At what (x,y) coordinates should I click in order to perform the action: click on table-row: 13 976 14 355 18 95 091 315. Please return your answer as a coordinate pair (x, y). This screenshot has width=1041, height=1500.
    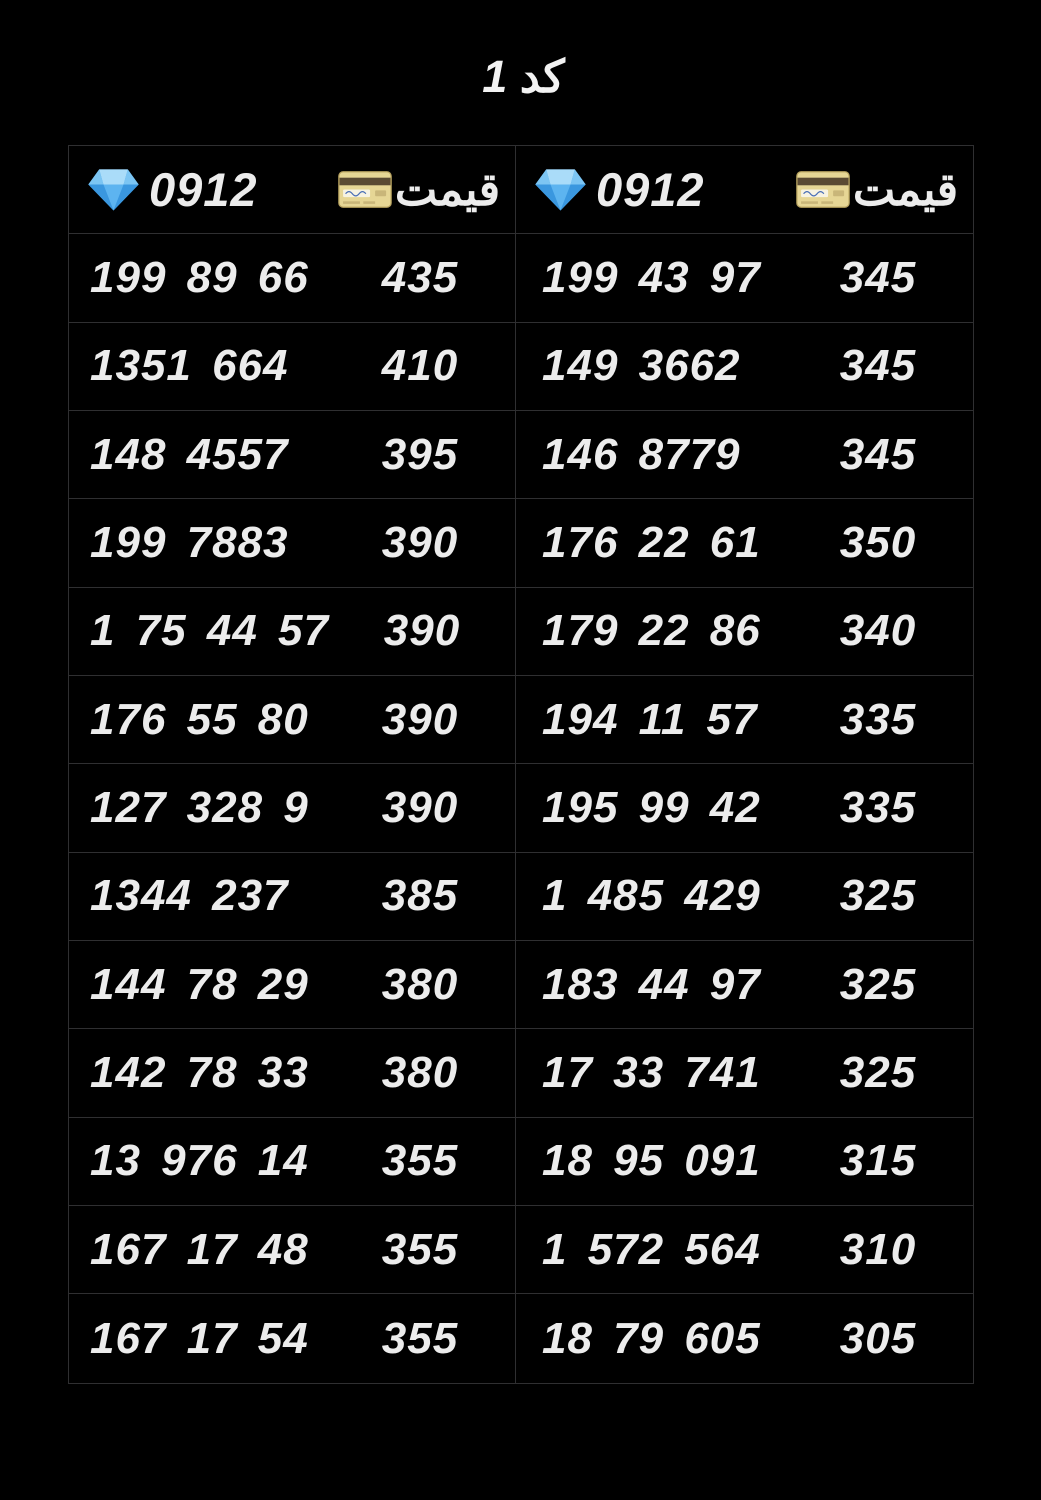
    Looking at the image, I should click on (521, 1162).